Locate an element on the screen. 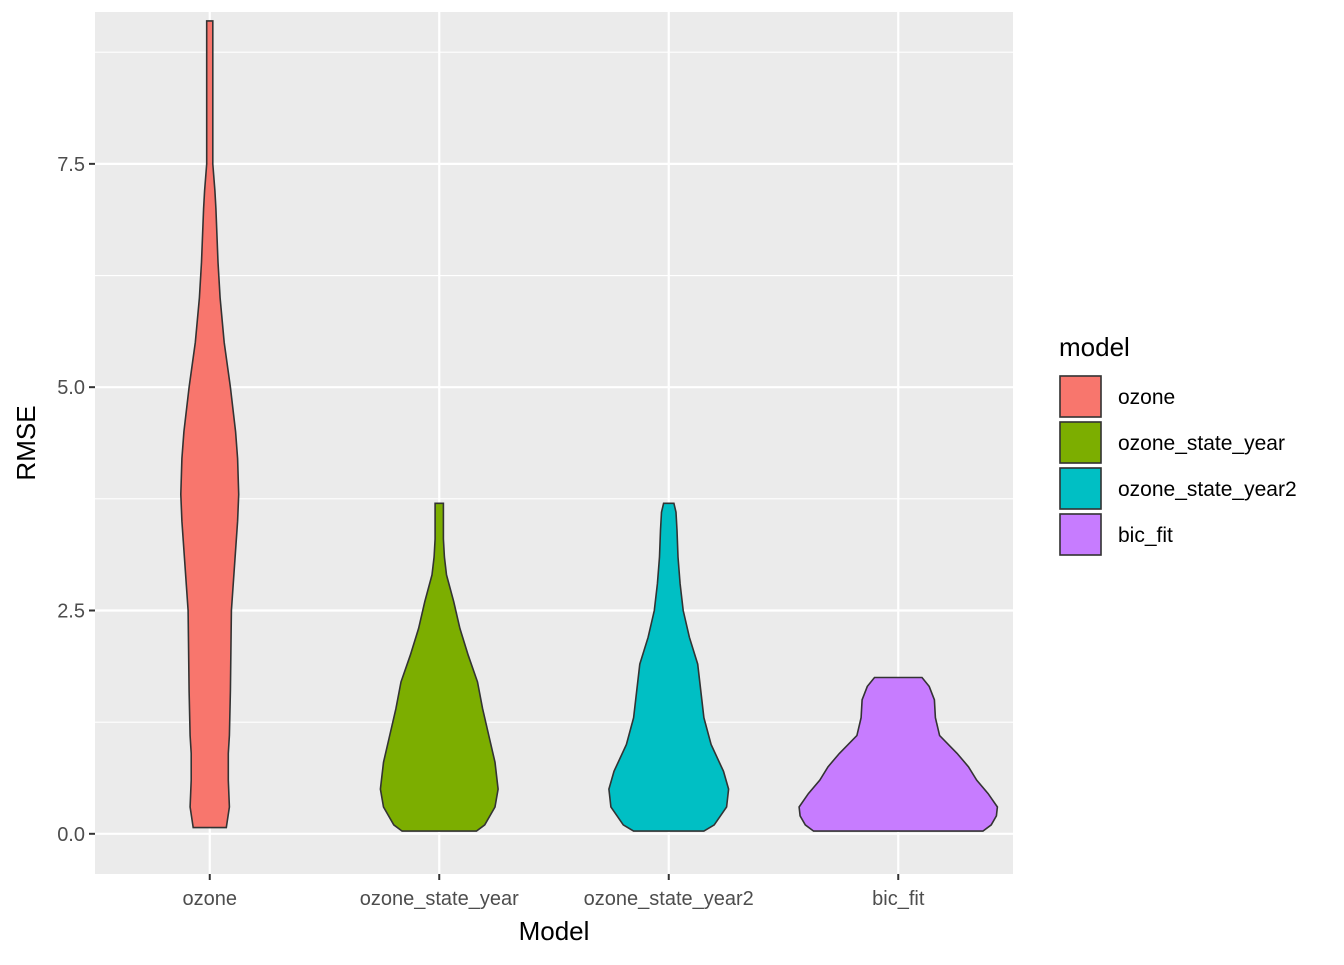  x-tick-label: ozone is located at coordinates (210, 899).